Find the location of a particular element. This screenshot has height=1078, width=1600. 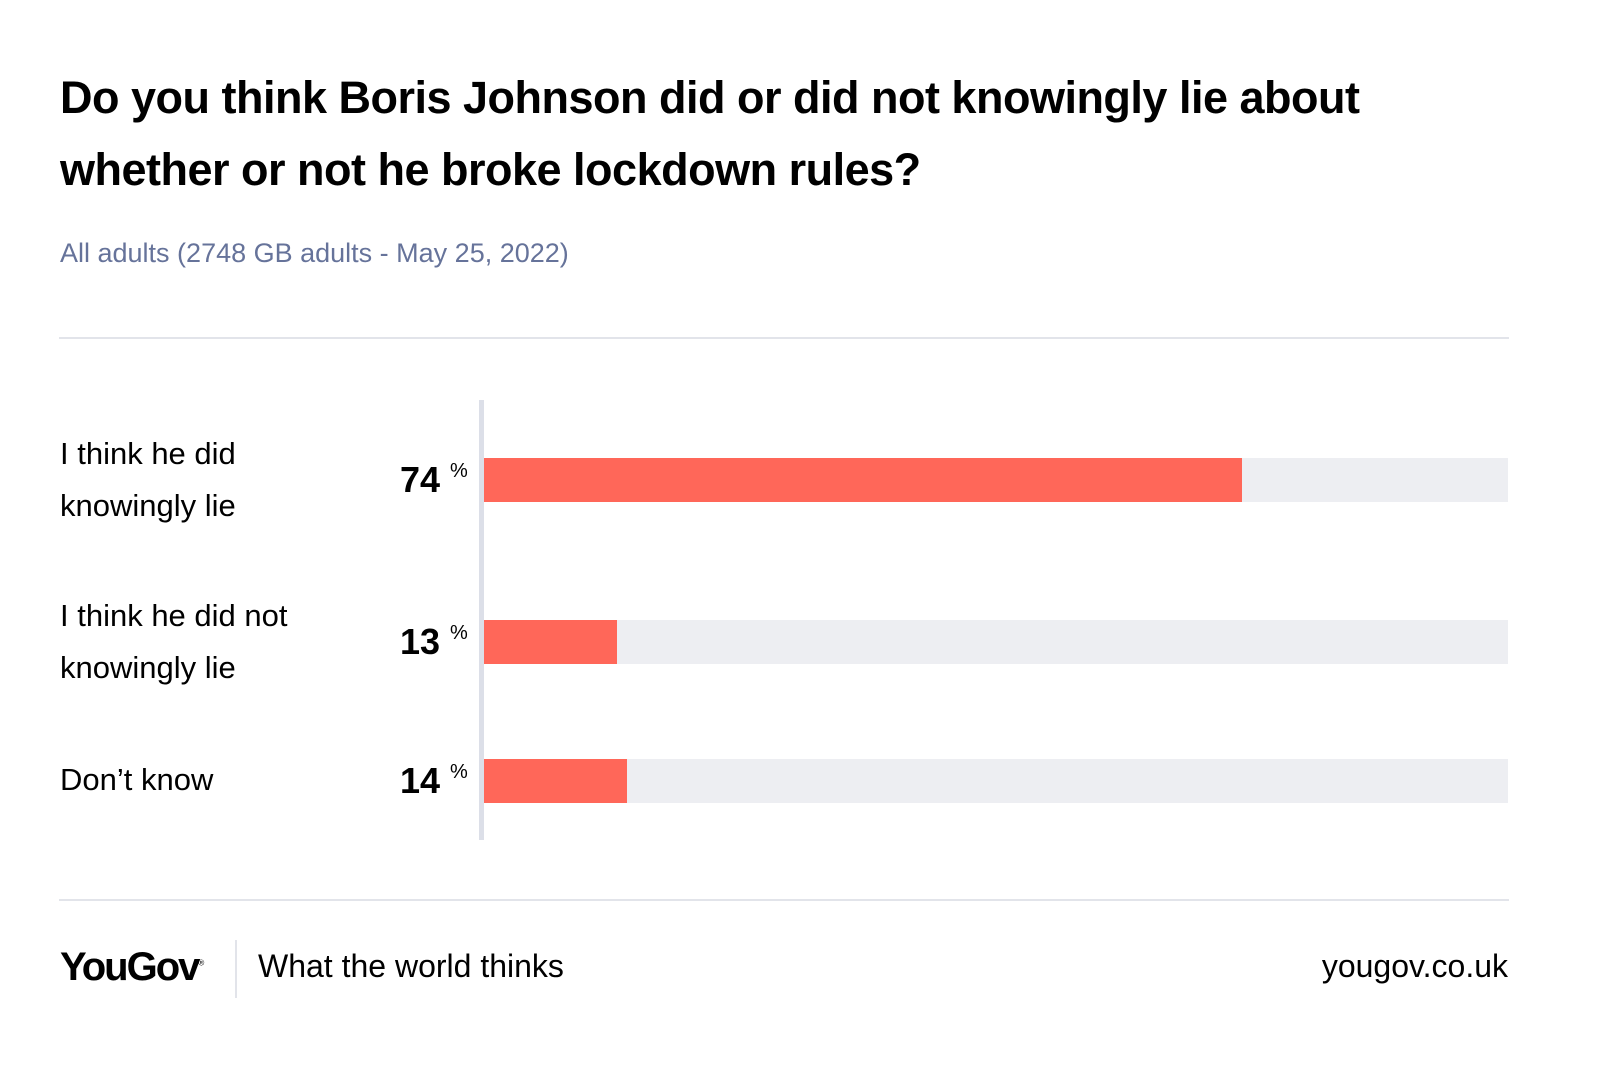

value-label: 13 is located at coordinates (419, 641).